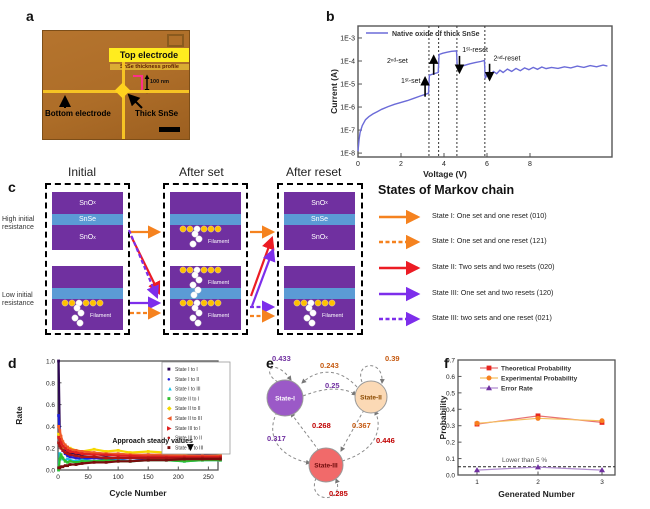  What do you see at coordinates (450, 410) in the screenshot?
I see `svg-text: 0.4` at bounding box center [450, 410].